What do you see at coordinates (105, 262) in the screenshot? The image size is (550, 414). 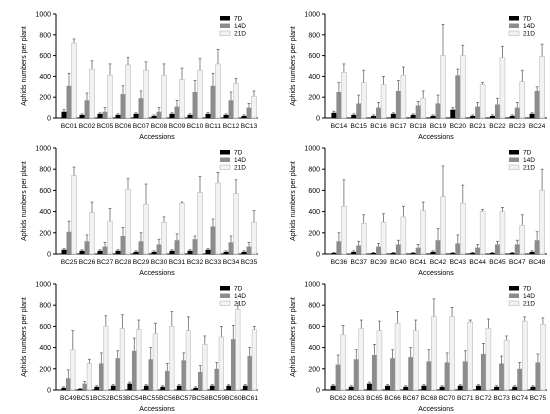 I see `x-tick-label: BC27` at bounding box center [105, 262].